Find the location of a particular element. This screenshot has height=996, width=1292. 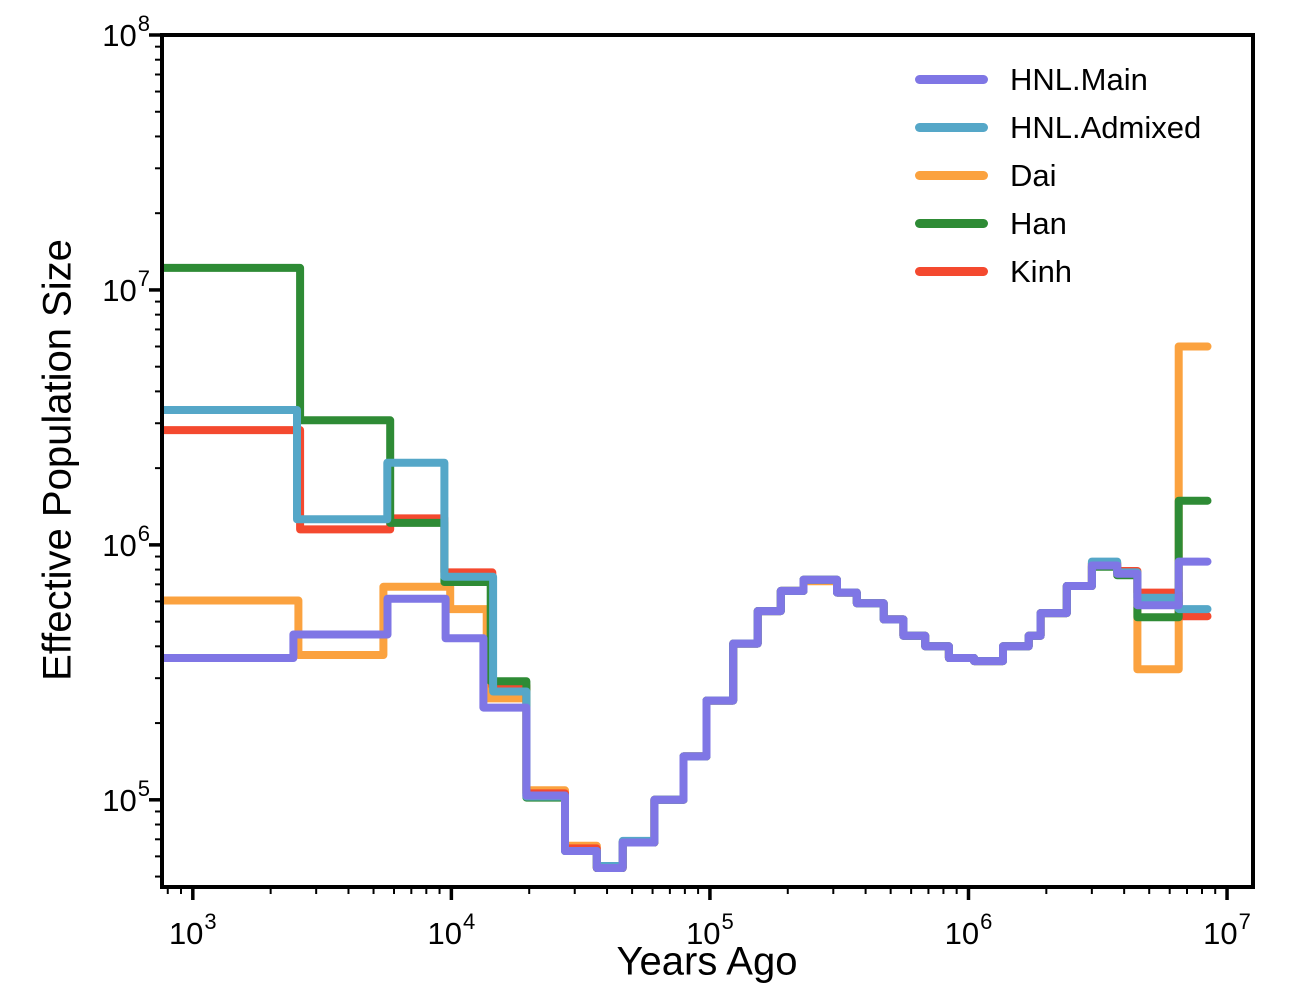

legend-label: Han is located at coordinates (1038, 223).